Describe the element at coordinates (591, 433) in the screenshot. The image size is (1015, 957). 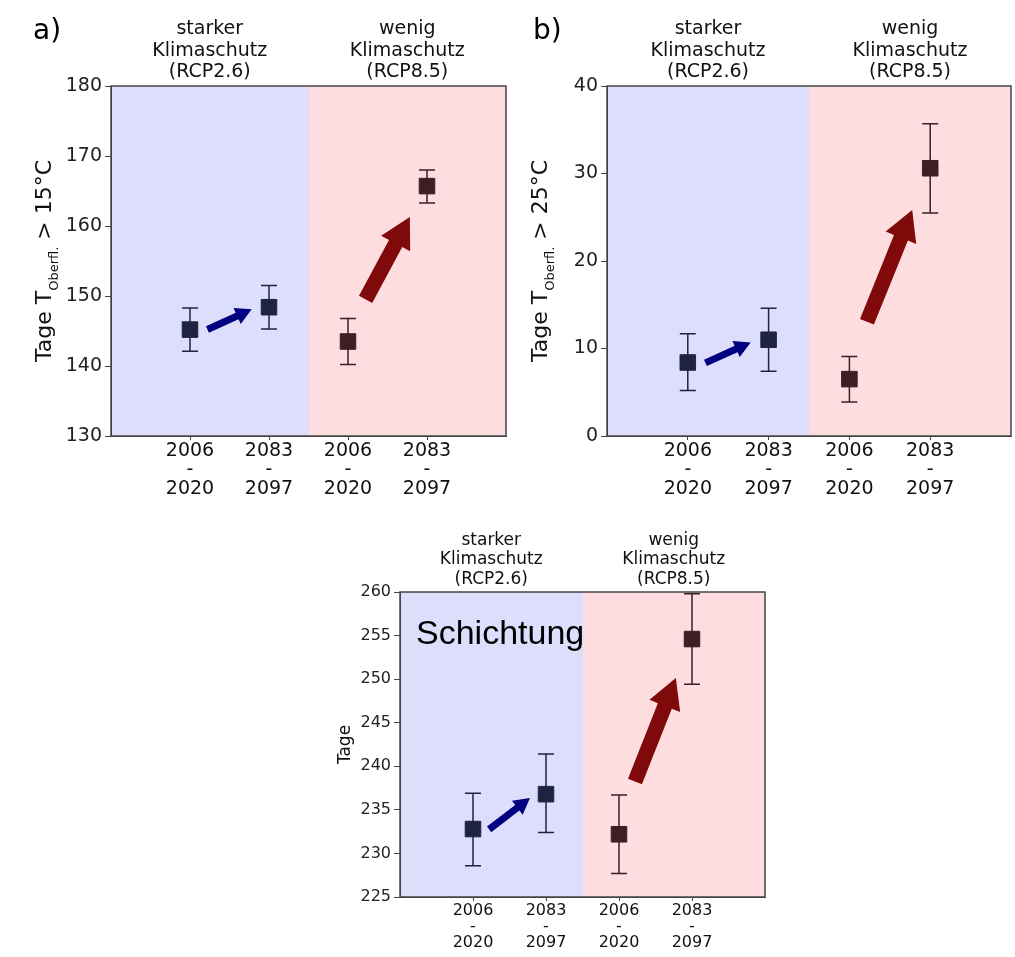
I see `y-tick-label: 0` at that location.